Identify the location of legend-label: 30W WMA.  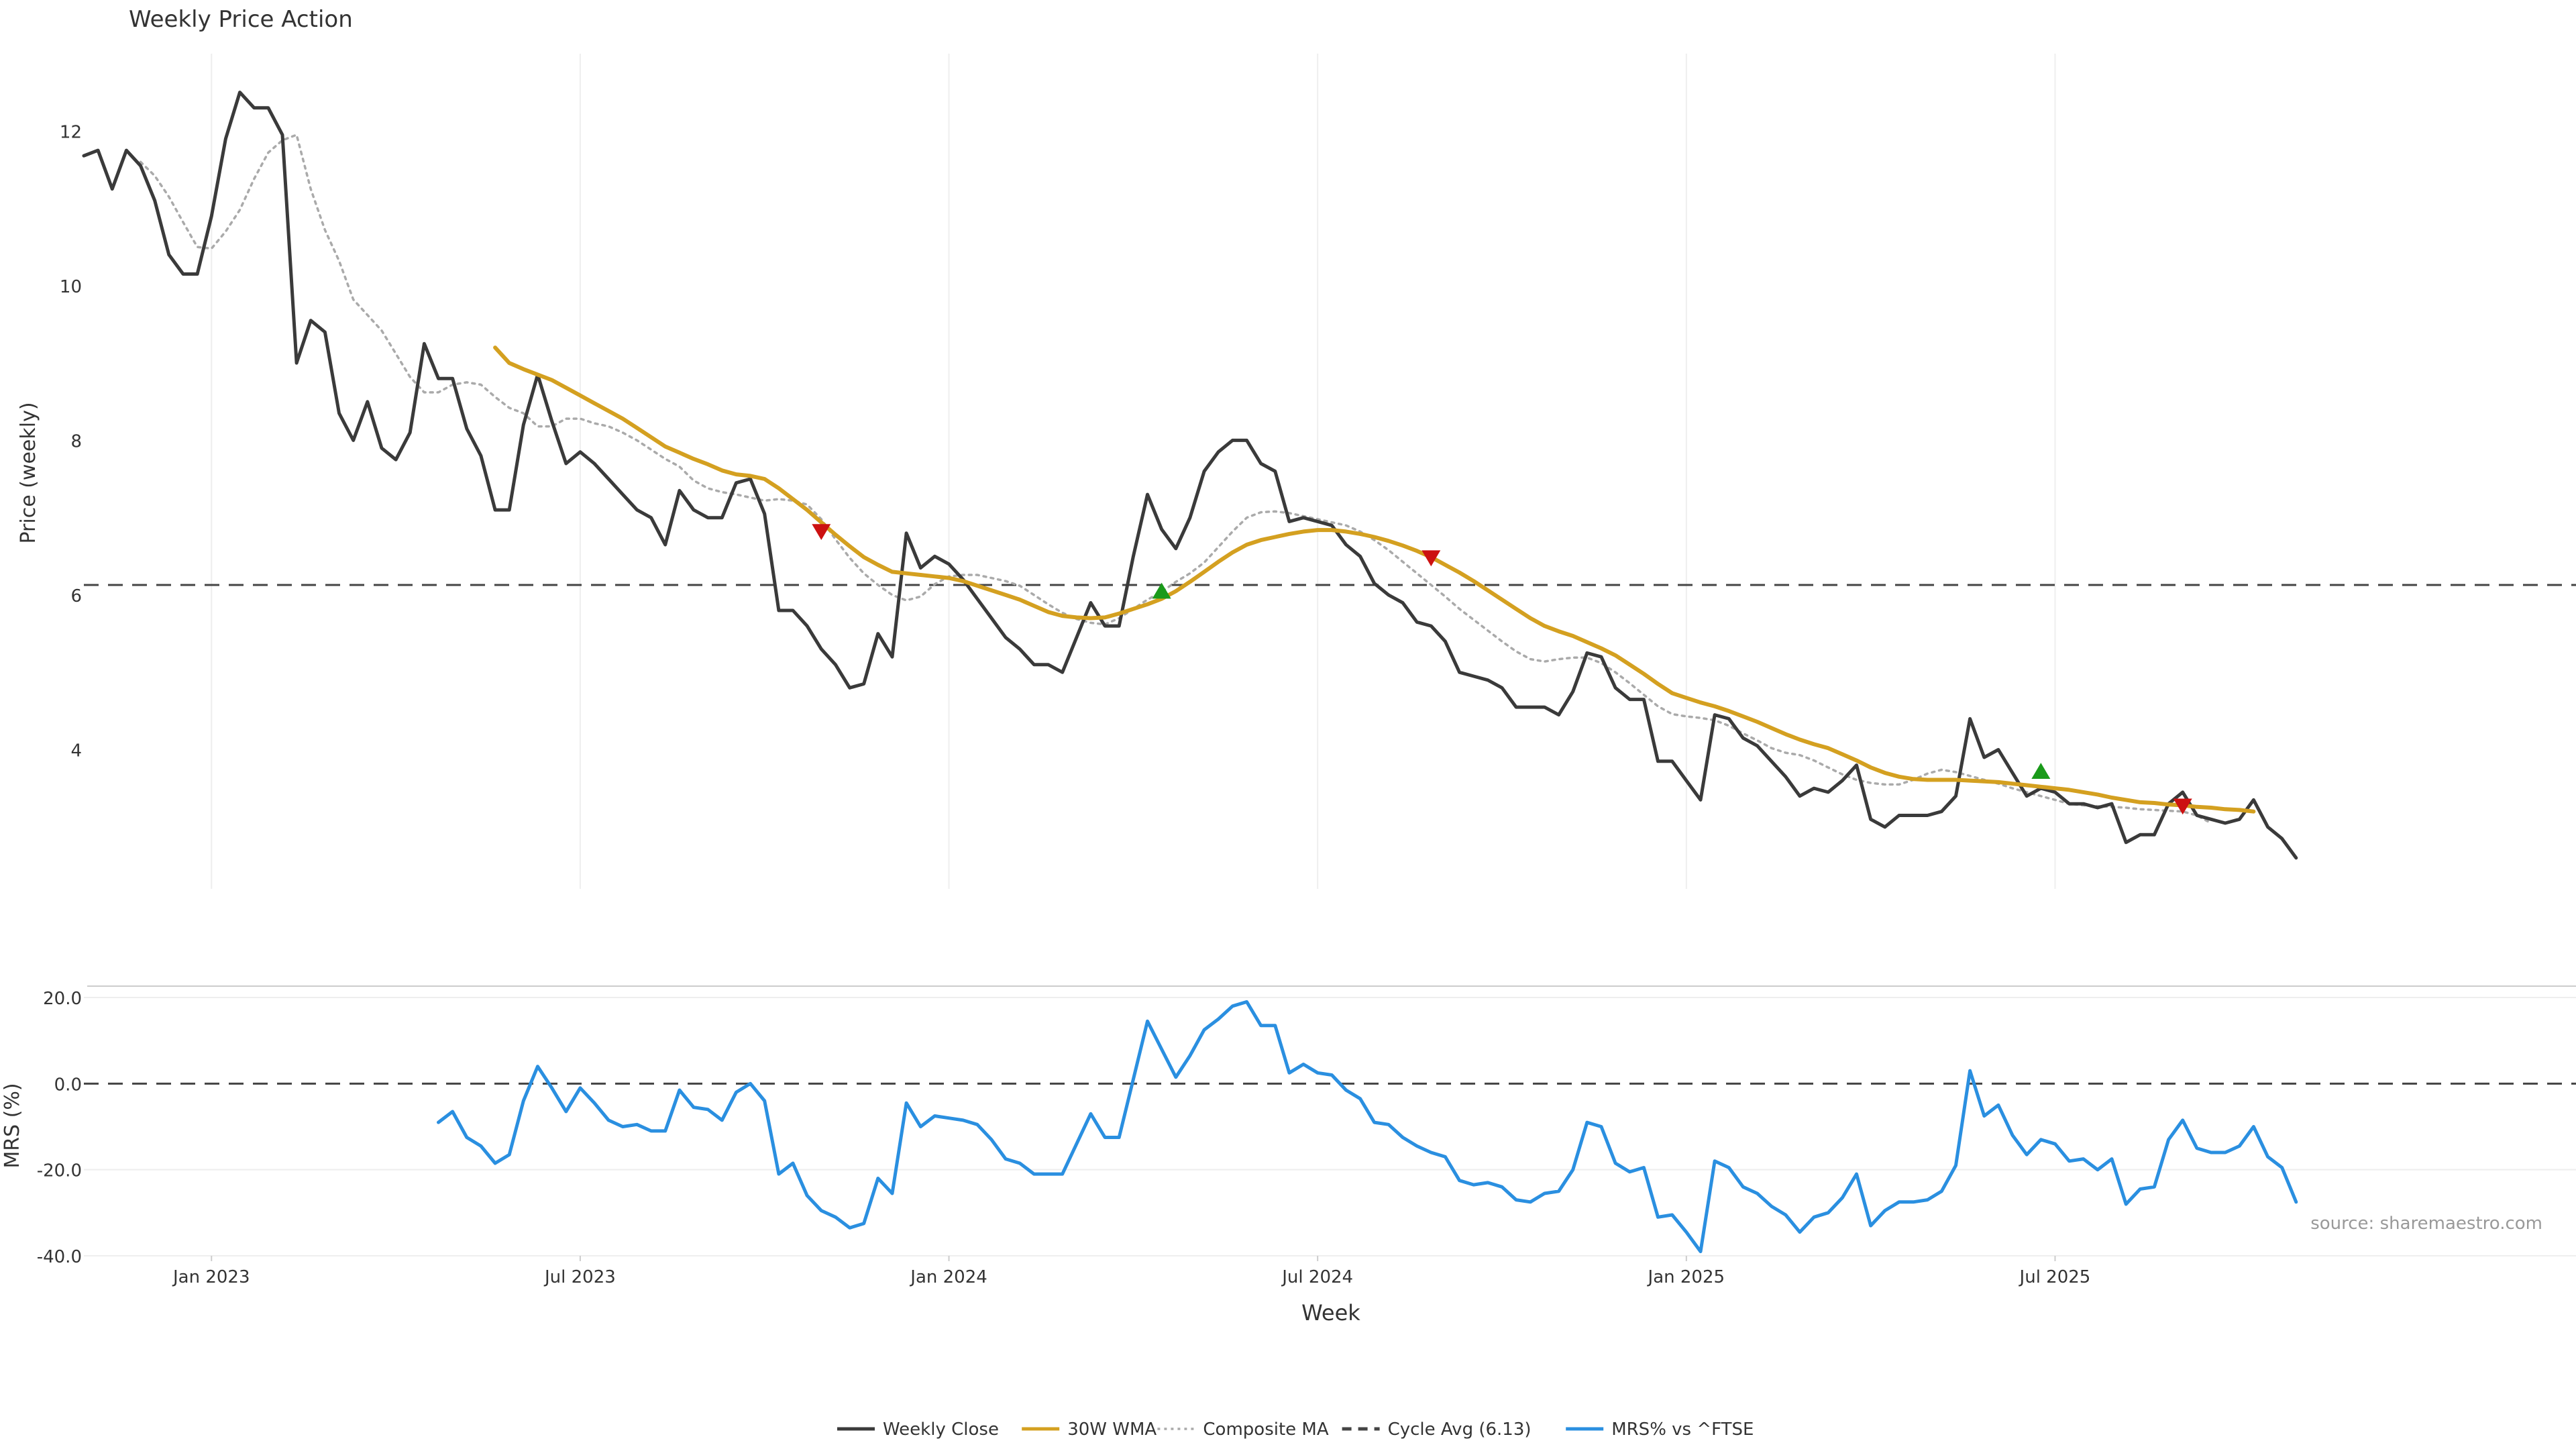
(1112, 1429).